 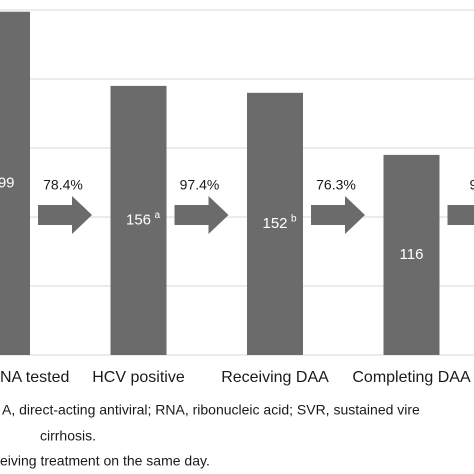 I want to click on x-tick-label: Receiving DAA, so click(x=275, y=377).